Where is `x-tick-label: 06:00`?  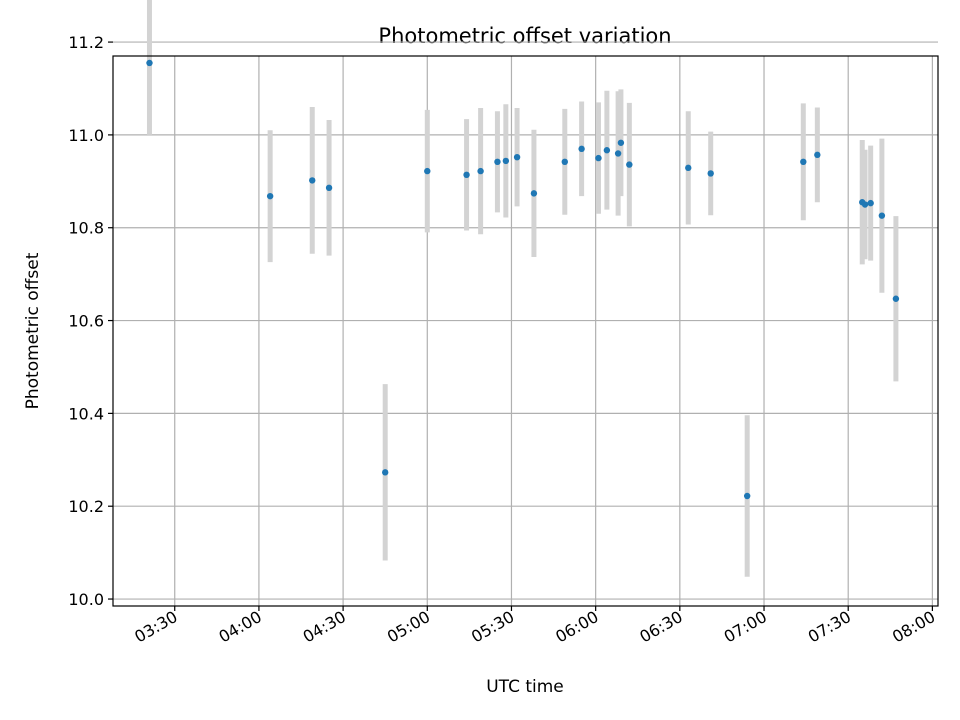
x-tick-label: 06:00 is located at coordinates (576, 627).